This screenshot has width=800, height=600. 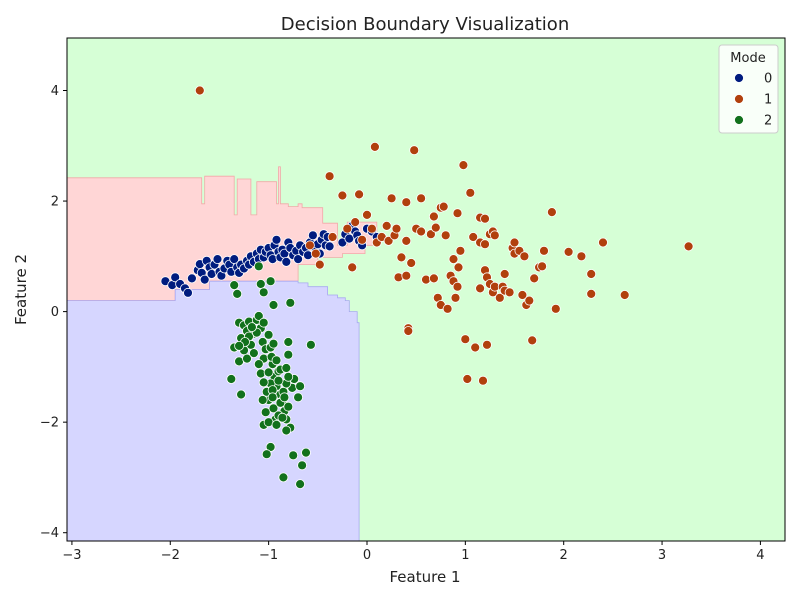 I want to click on x-axis: −3 −2 −1 0 1 2 3 4, so click(x=413, y=552).